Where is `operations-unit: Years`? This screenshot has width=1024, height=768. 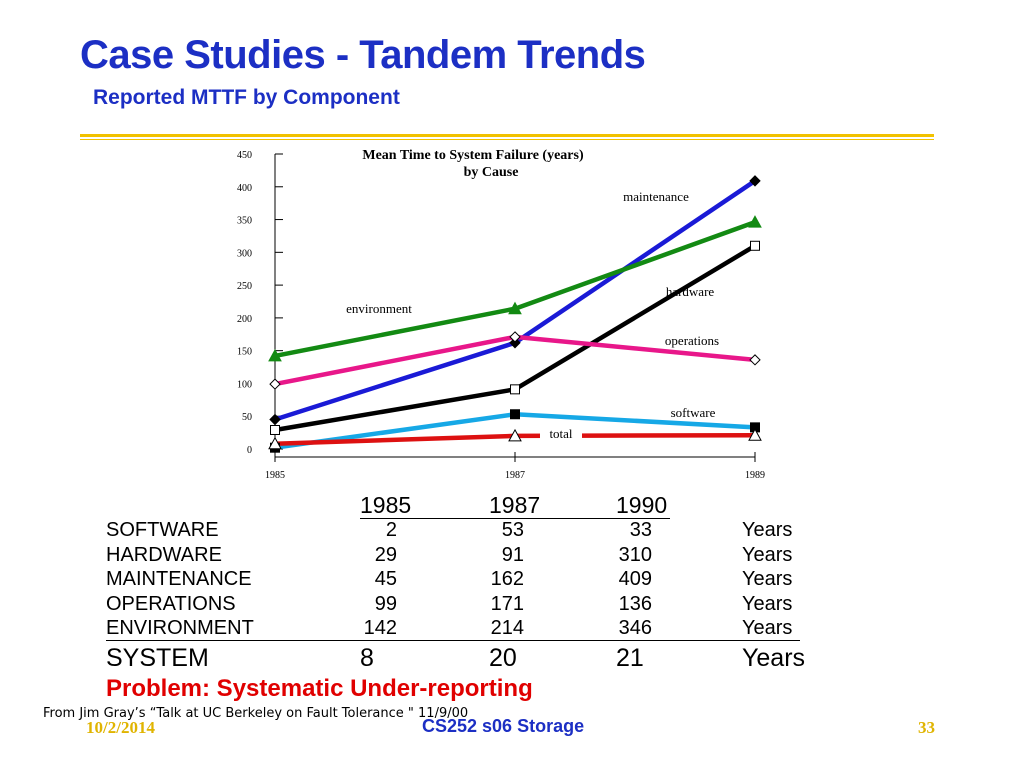 operations-unit: Years is located at coordinates (767, 604).